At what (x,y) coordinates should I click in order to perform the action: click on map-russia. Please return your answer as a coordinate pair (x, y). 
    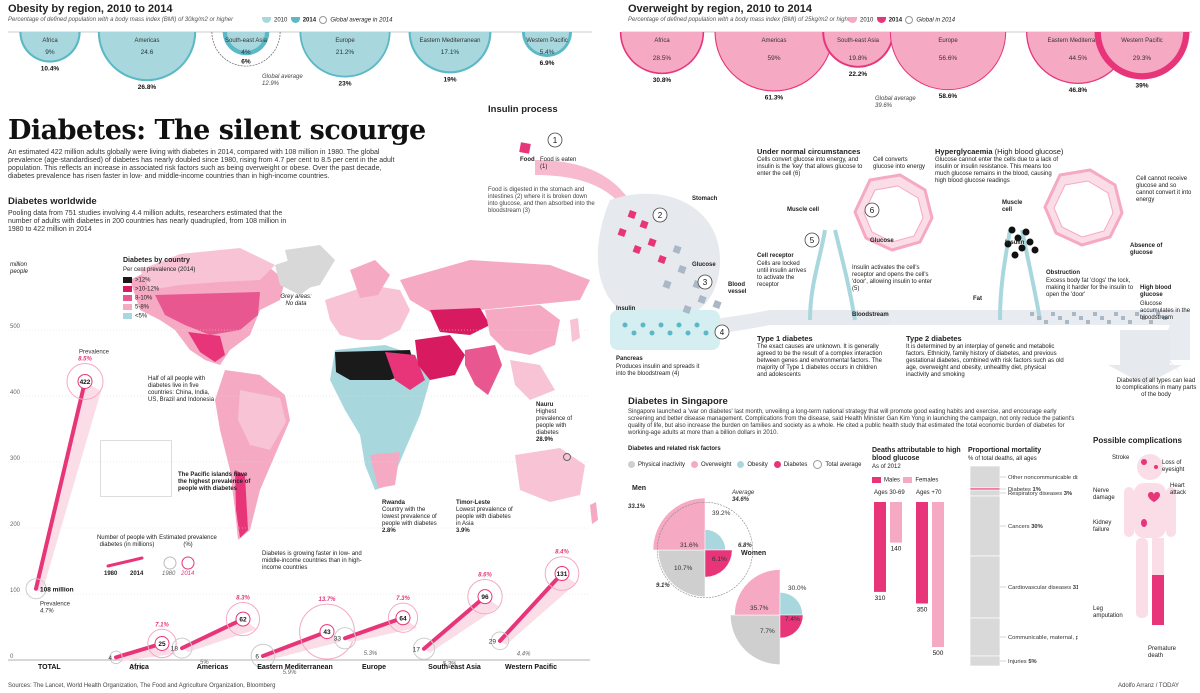
    Looking at the image, I should click on (495, 286).